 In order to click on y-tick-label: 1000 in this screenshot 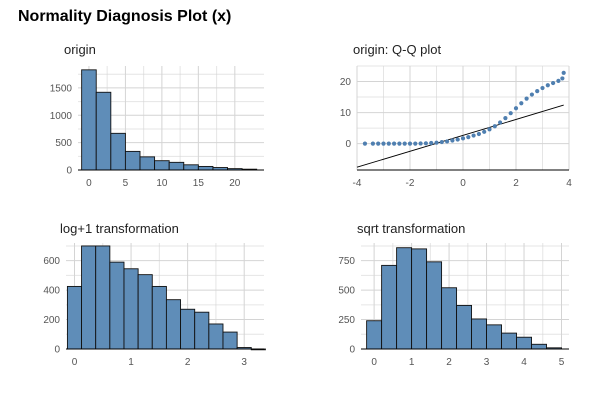, I will do `click(61, 116)`.